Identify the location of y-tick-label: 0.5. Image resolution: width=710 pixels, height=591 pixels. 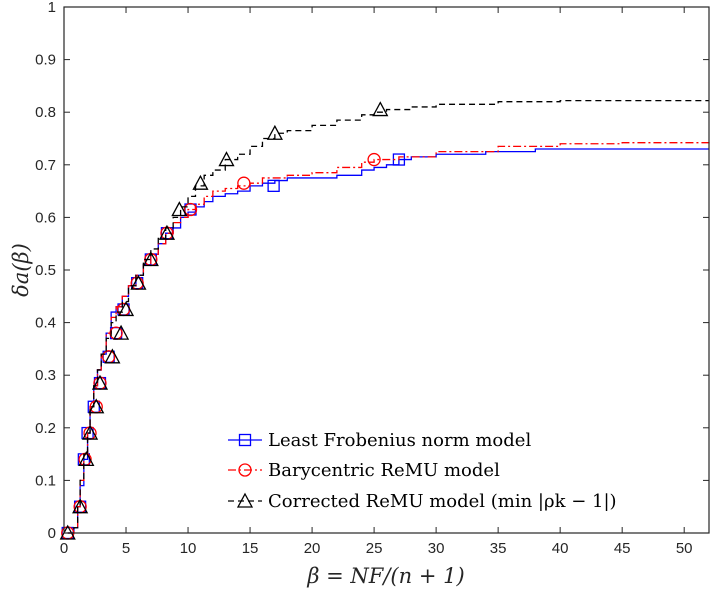
(45, 270).